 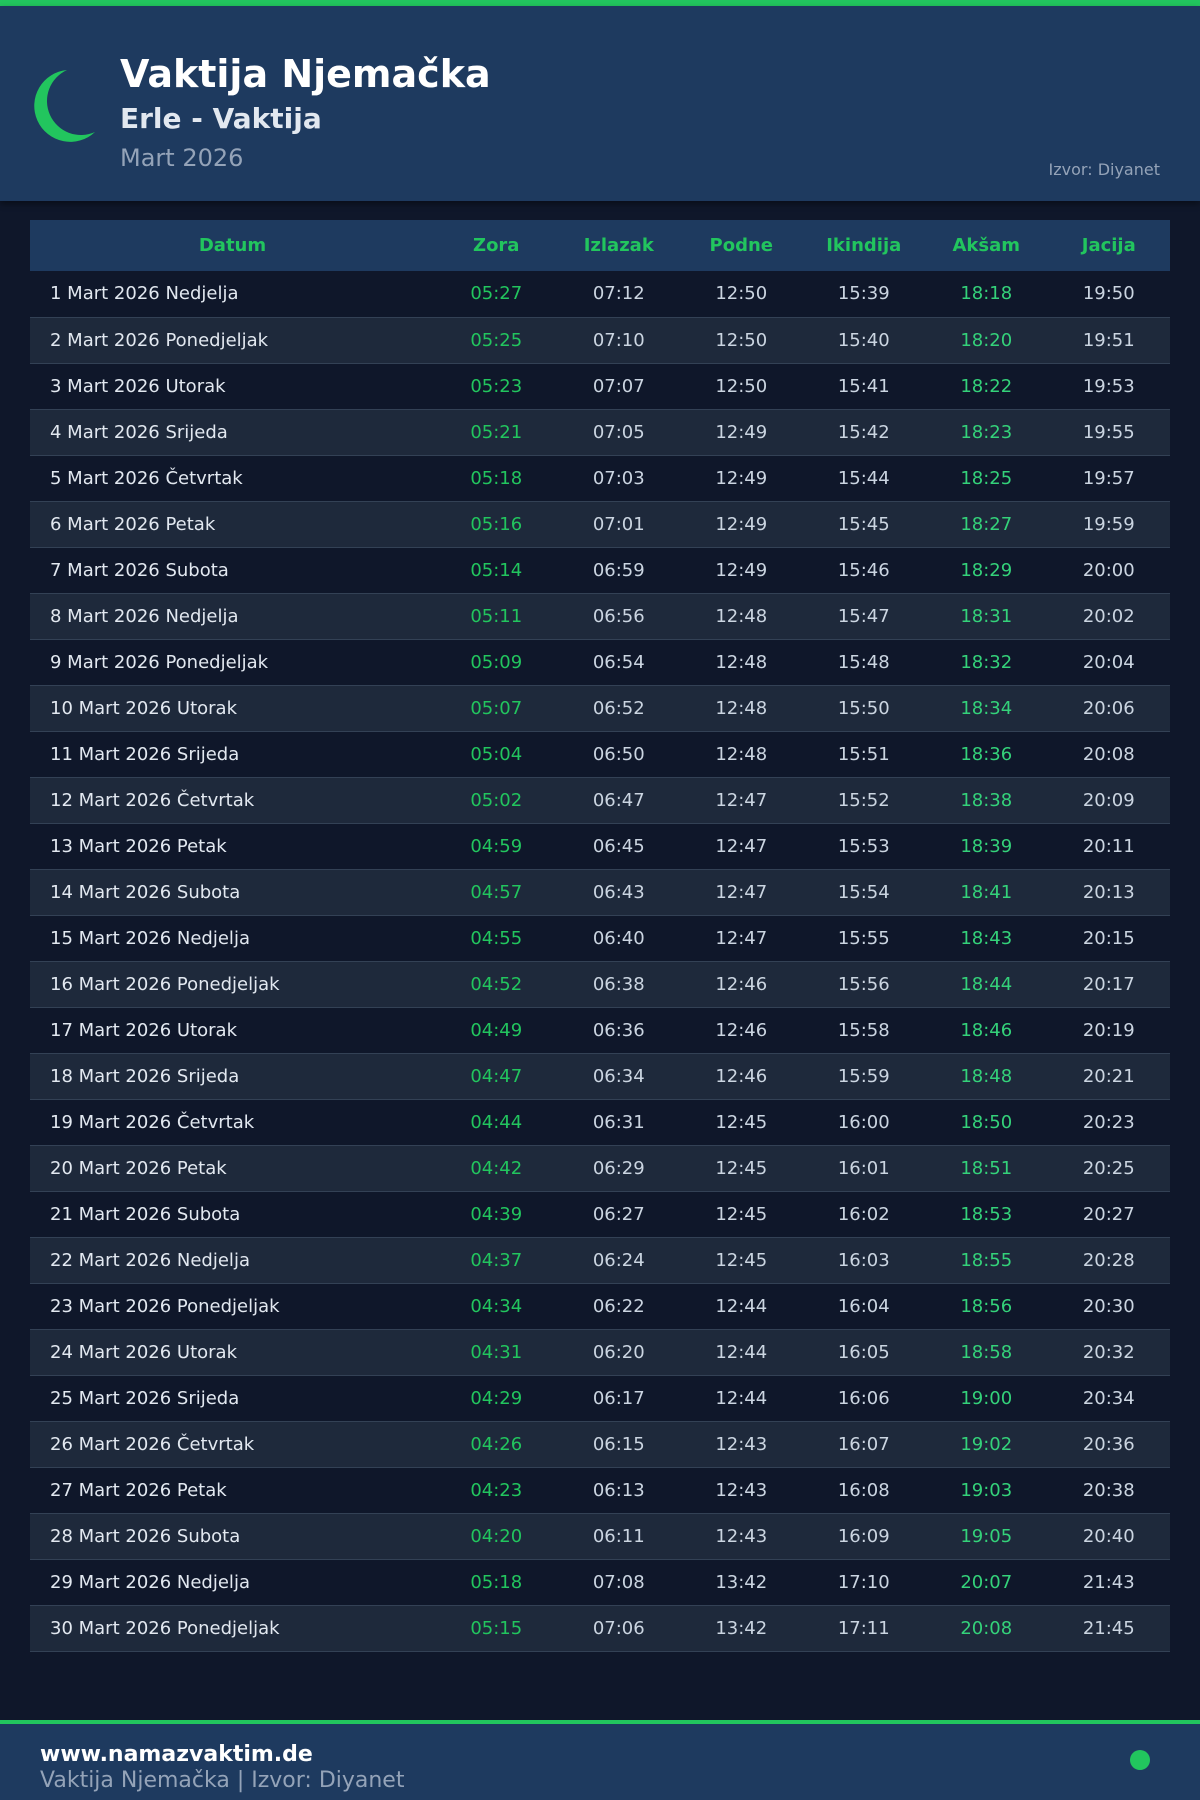 I want to click on cell-zora: 04:20, so click(x=496, y=1536).